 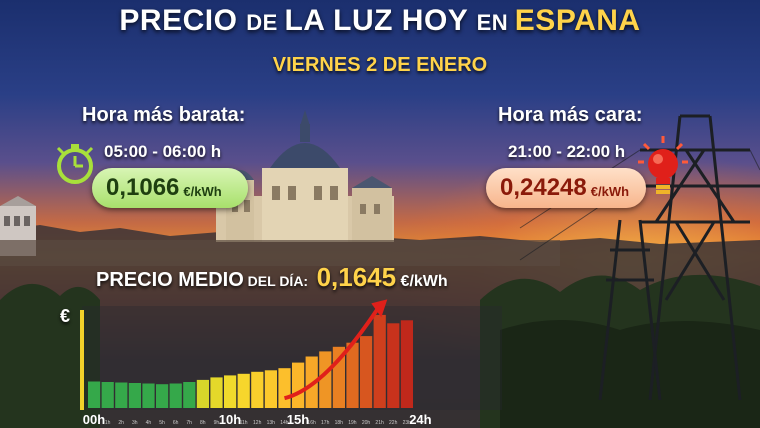 I want to click on x-tick-00h: 00h, so click(x=94, y=419).